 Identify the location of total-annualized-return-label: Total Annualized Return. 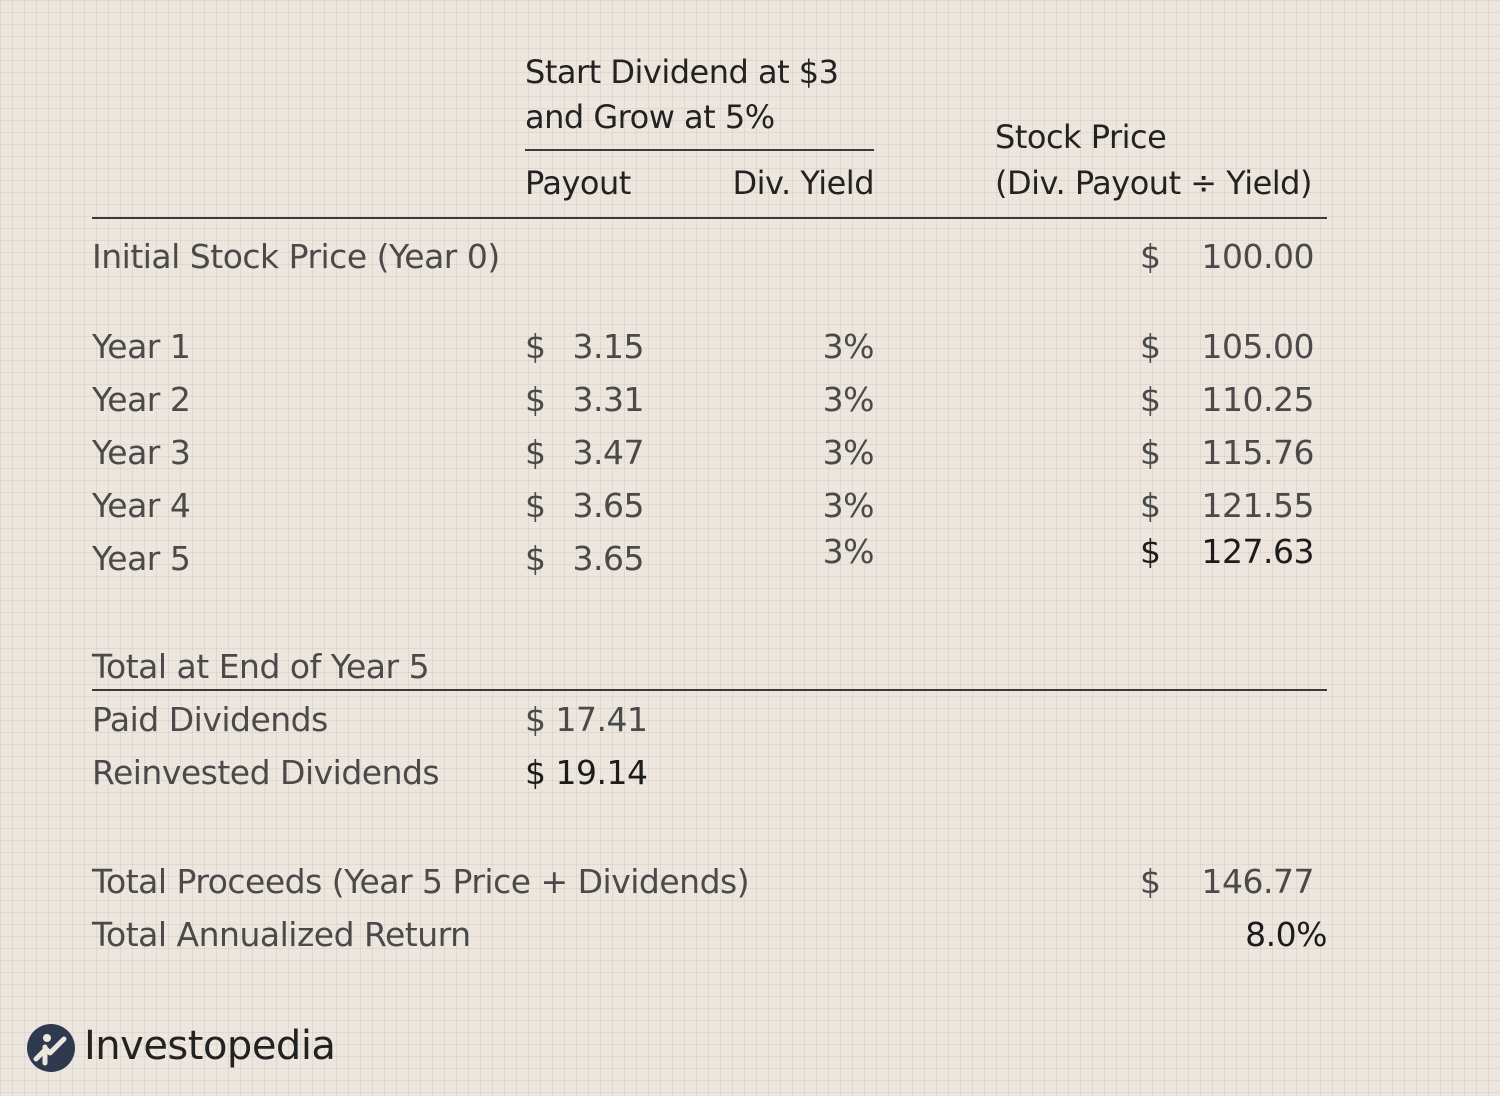
(281, 934).